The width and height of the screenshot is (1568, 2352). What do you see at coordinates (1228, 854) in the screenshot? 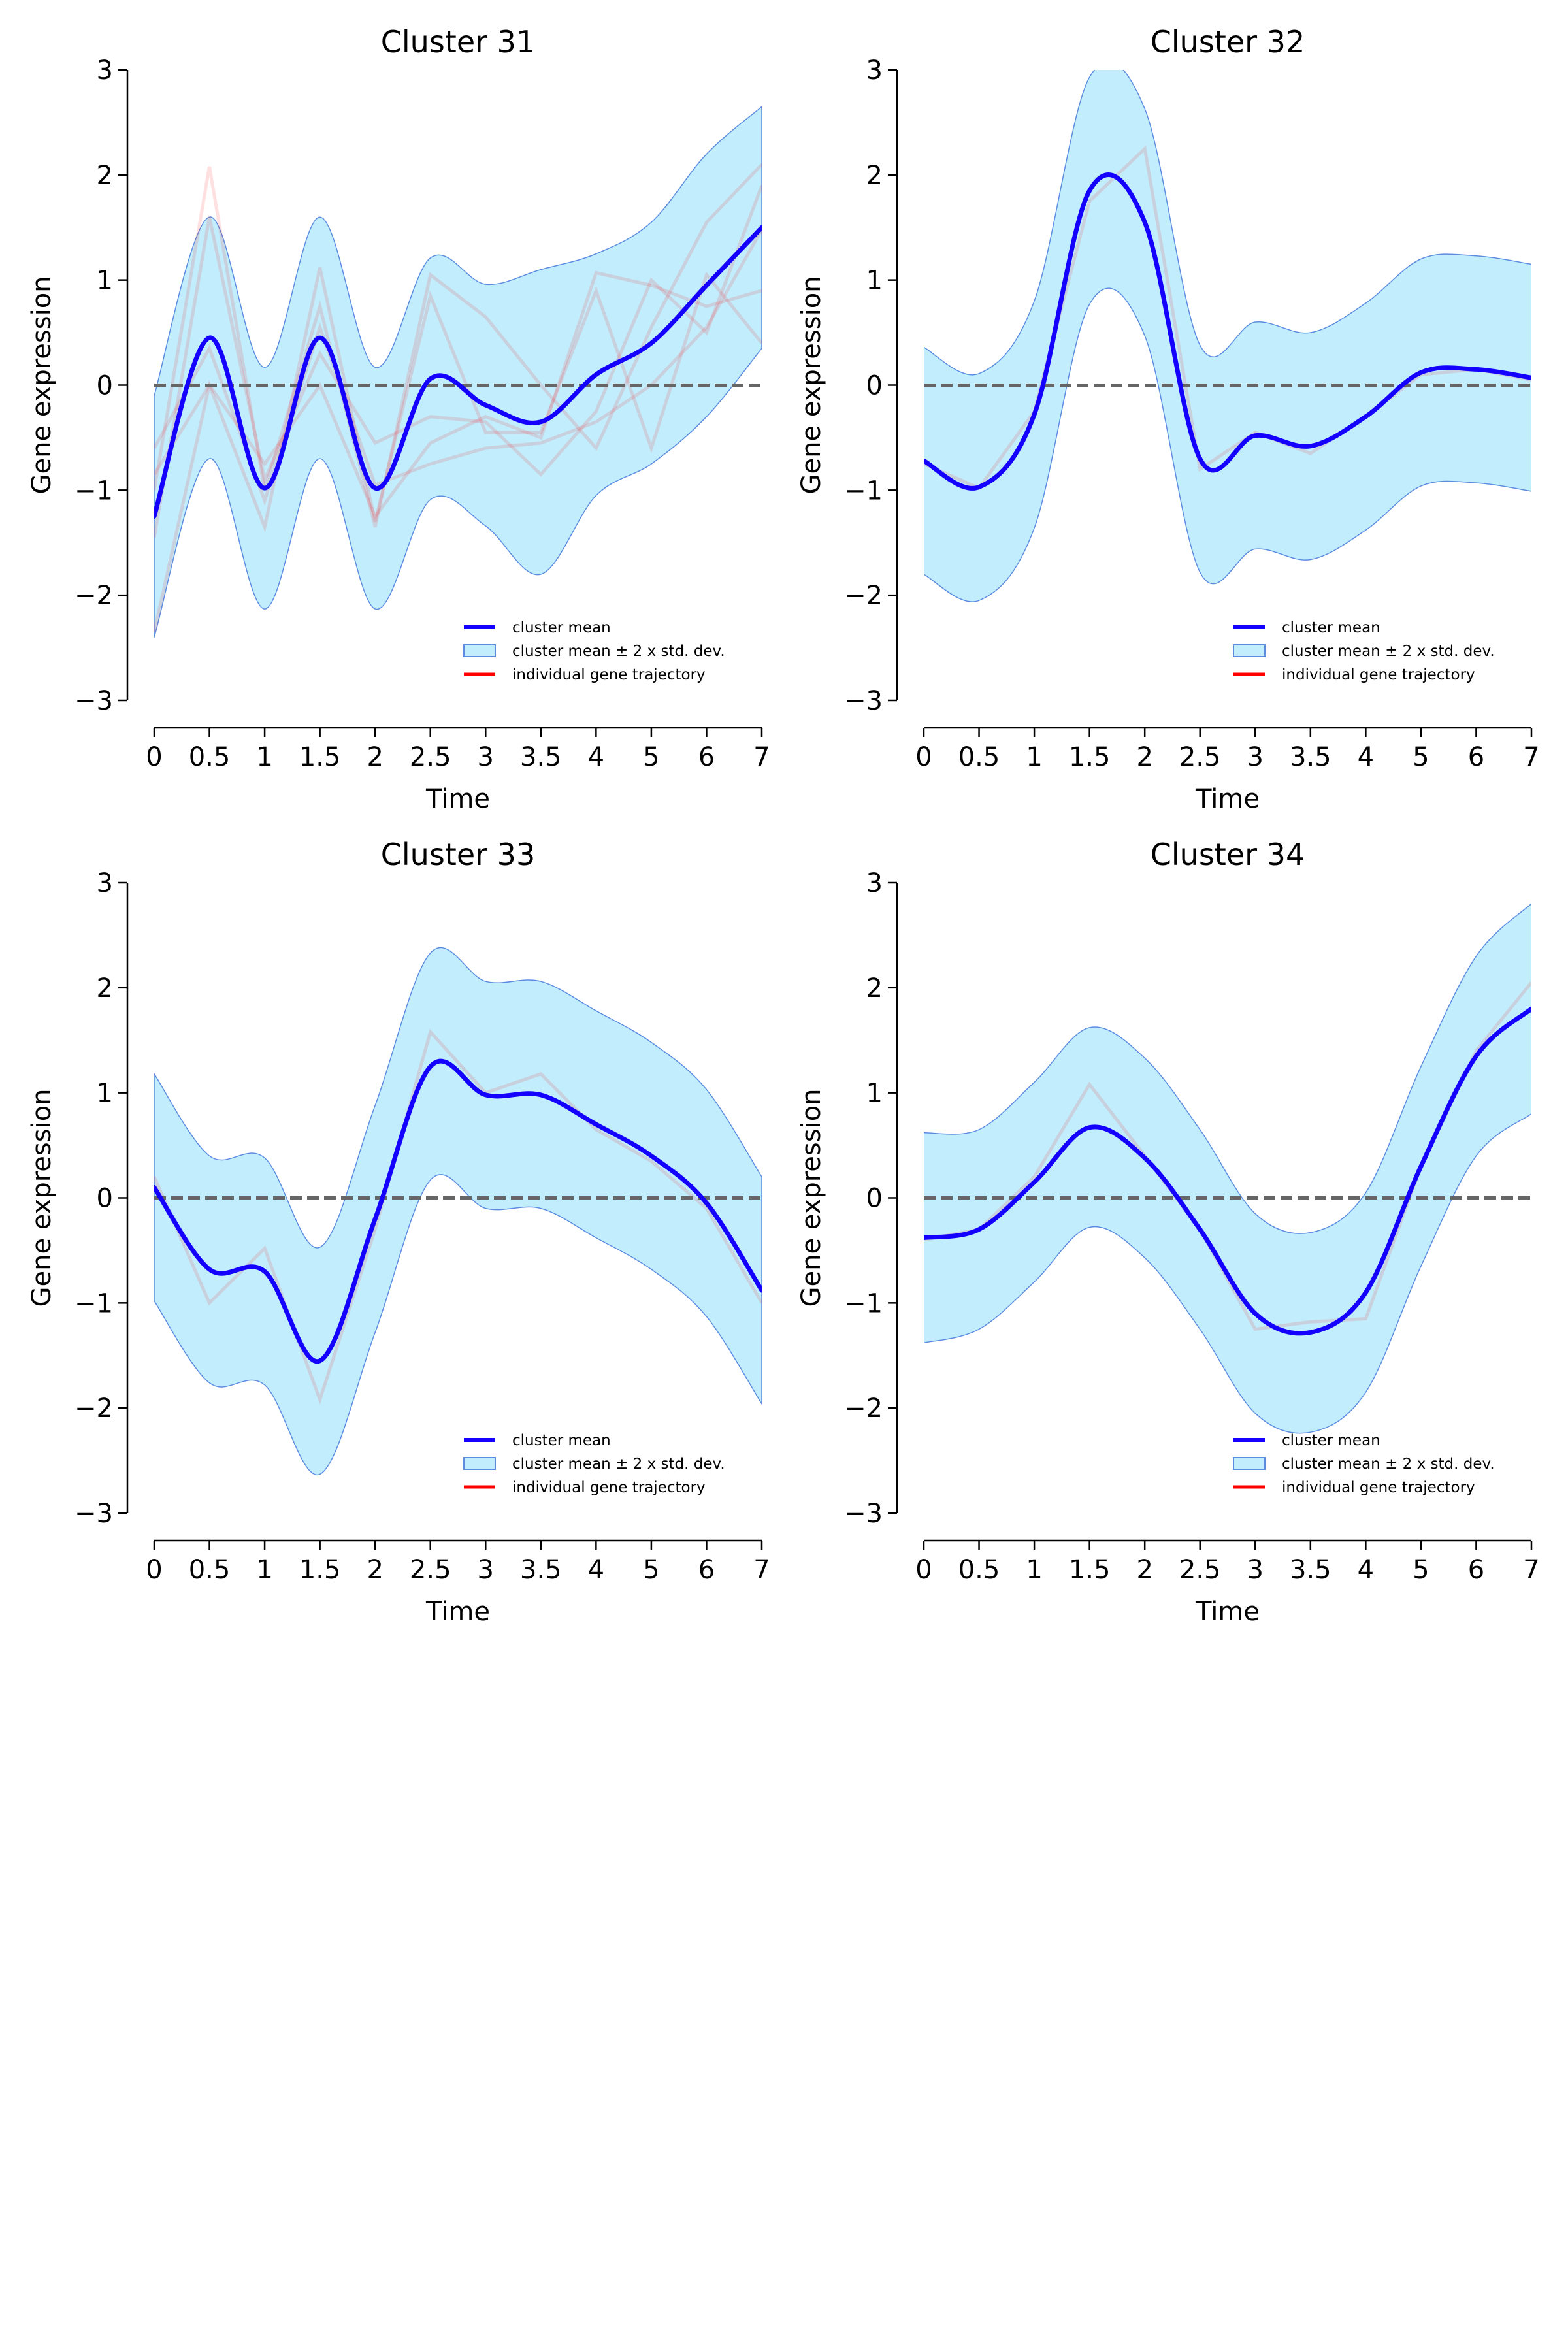
I see `chart-title: Cluster 34` at bounding box center [1228, 854].